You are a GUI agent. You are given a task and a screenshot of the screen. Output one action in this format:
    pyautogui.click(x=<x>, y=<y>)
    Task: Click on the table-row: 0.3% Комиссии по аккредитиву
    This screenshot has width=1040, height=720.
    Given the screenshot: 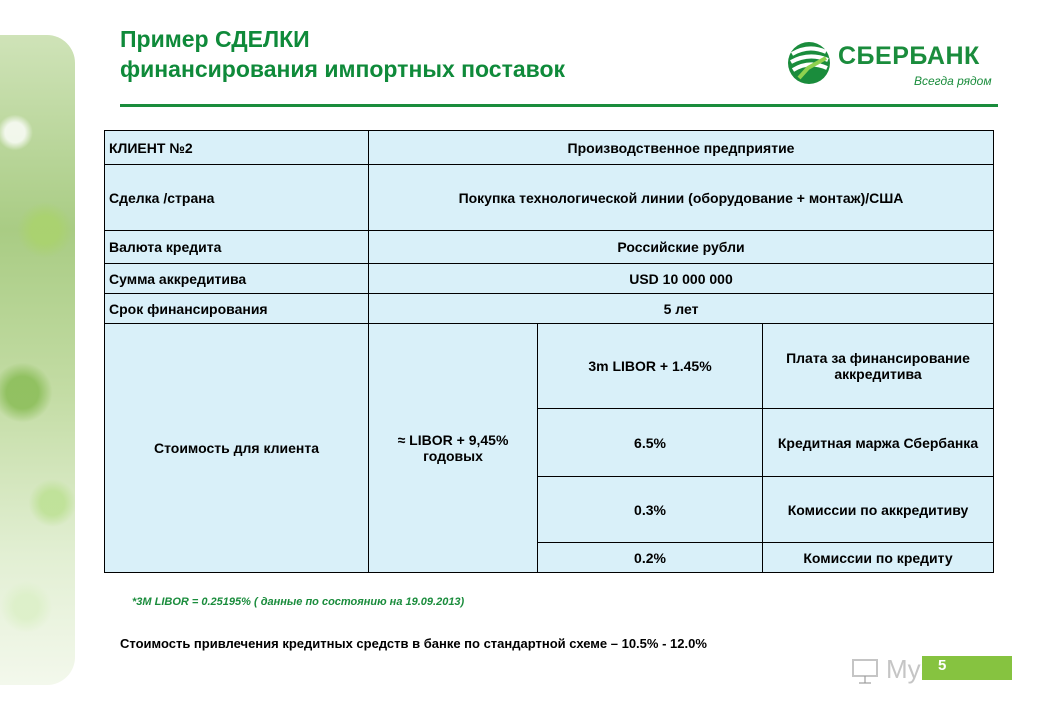 What is the action you would take?
    pyautogui.click(x=549, y=509)
    